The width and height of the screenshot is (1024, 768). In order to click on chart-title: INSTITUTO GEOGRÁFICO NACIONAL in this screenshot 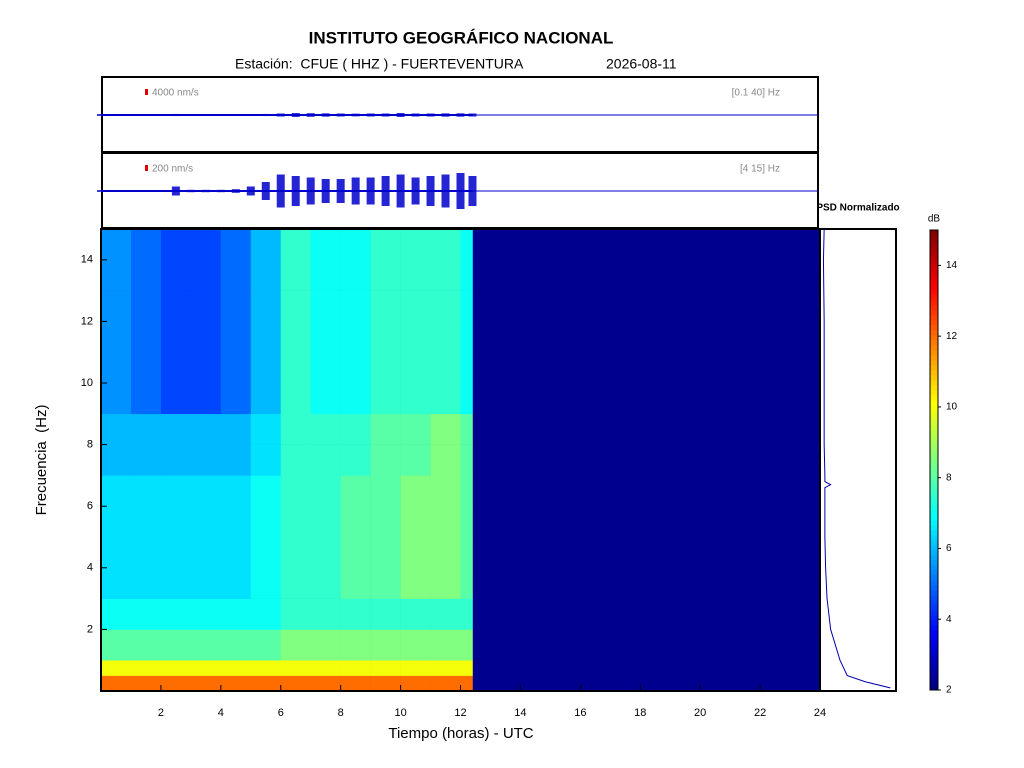, I will do `click(461, 37)`.